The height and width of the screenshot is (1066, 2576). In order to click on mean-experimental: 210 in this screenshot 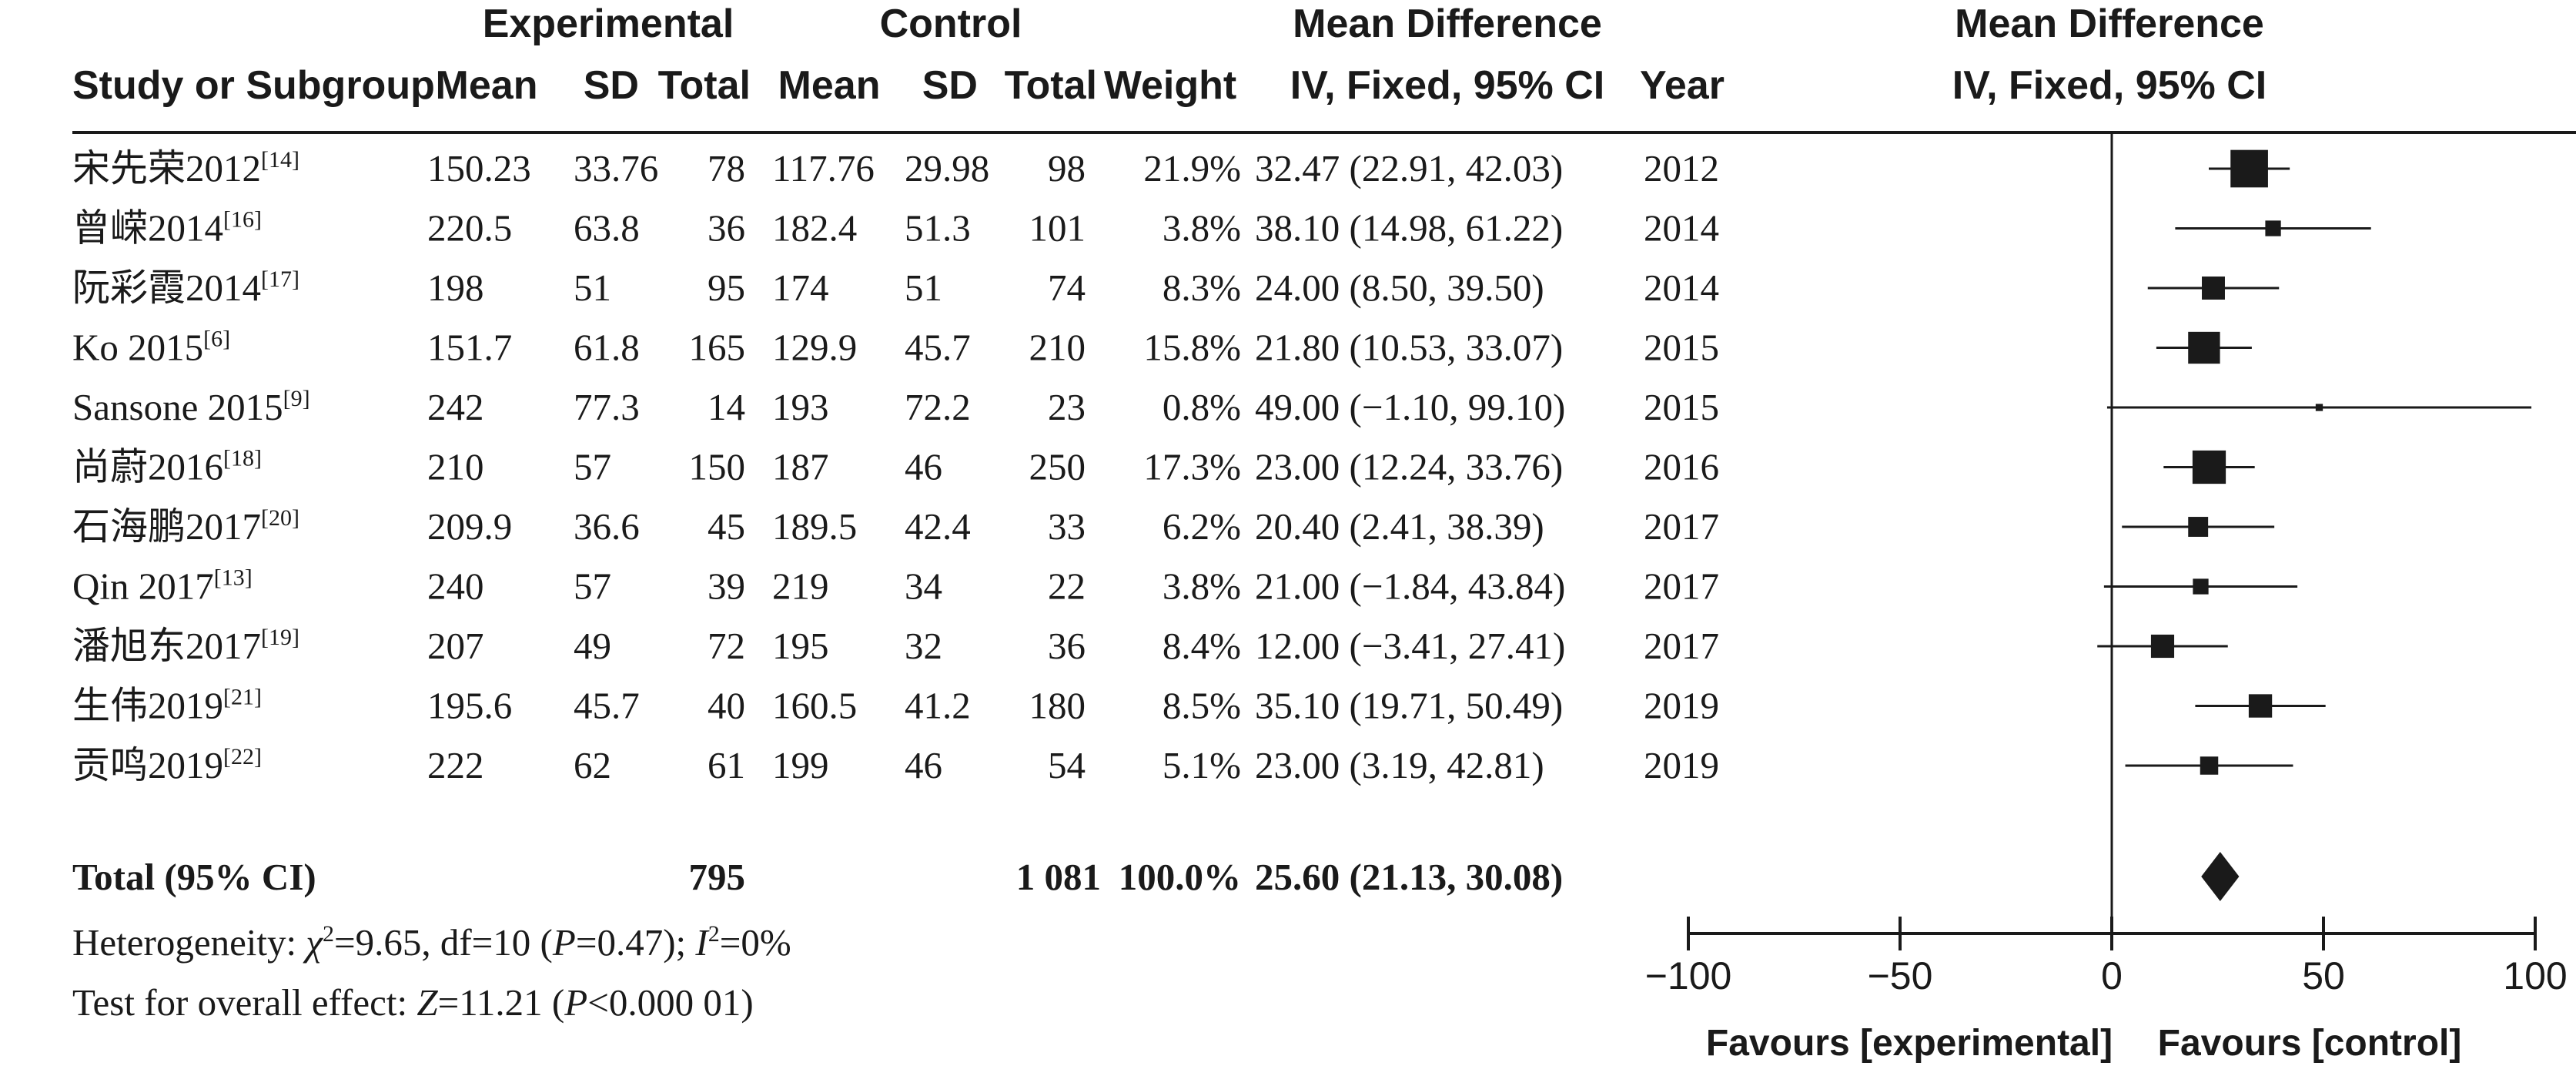, I will do `click(456, 467)`.